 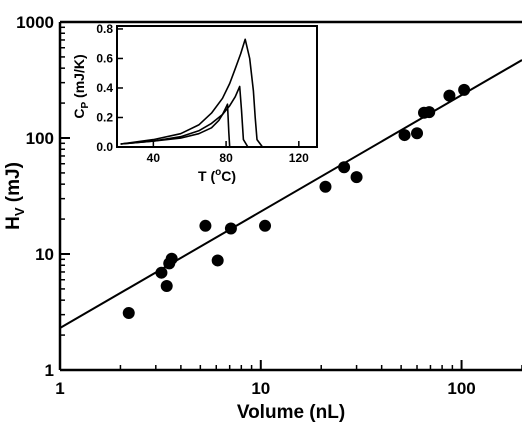 I want to click on inset-frame, so click(x=217, y=86).